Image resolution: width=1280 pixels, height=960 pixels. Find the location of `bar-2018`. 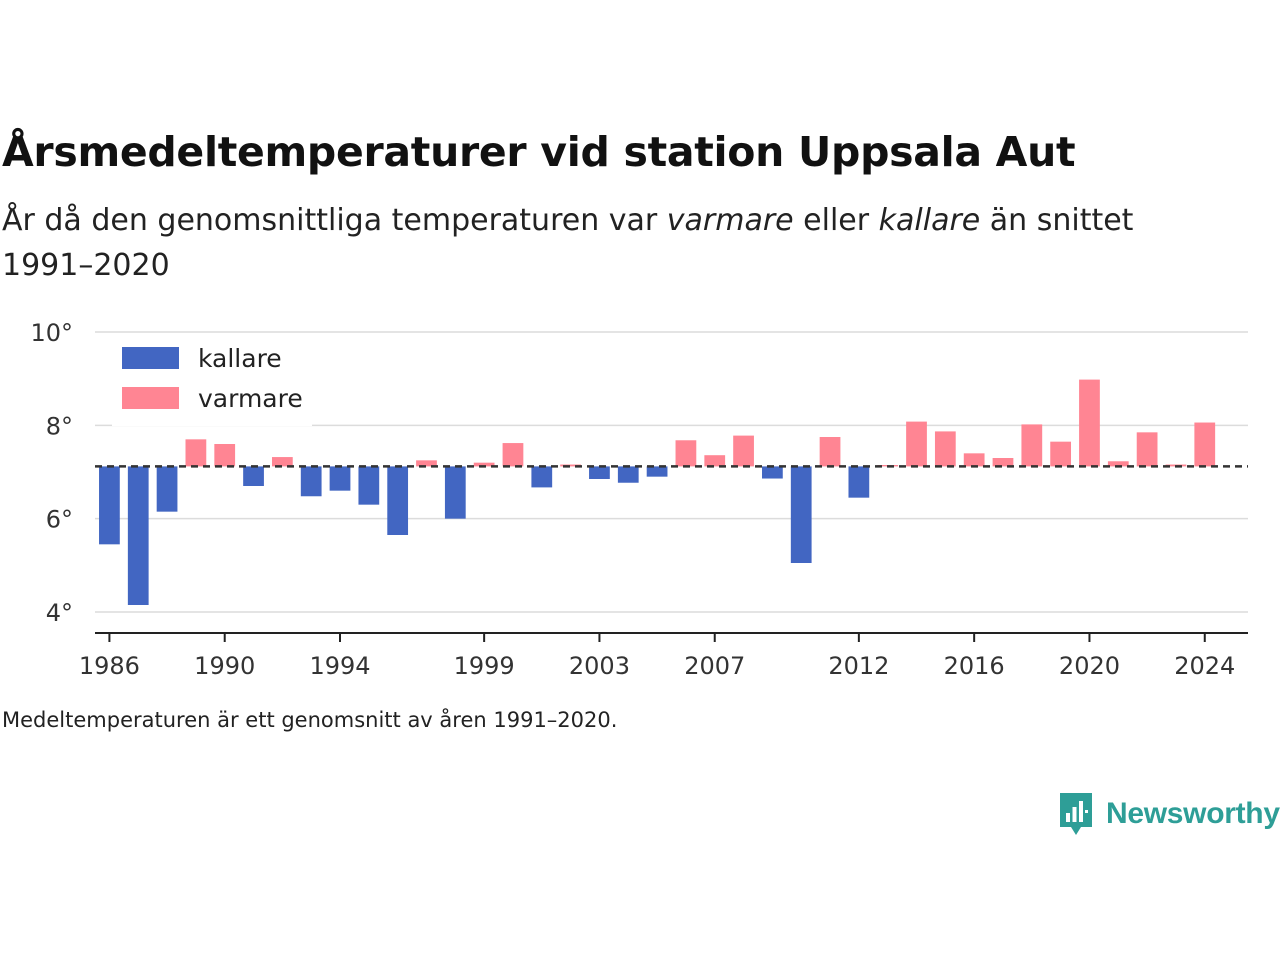

bar-2018 is located at coordinates (1032, 445).